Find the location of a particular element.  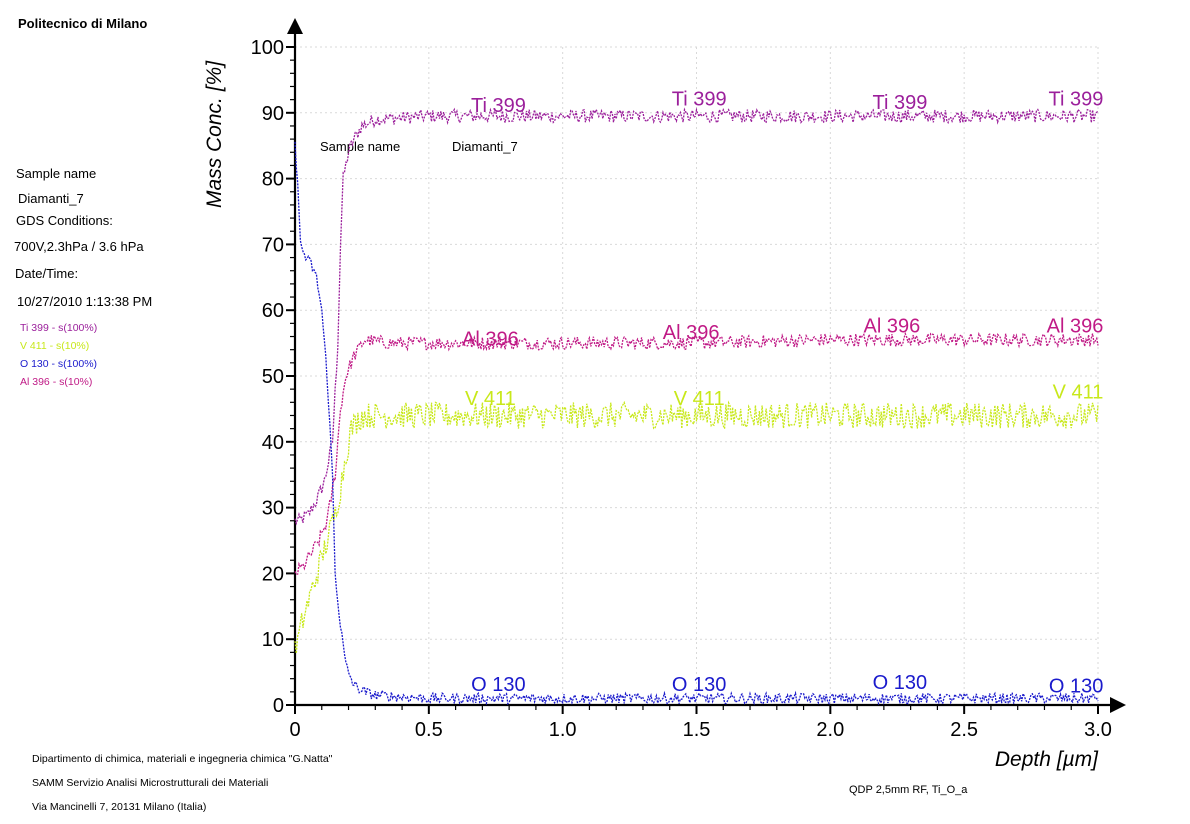

x-tick-label: 3.0 is located at coordinates (1098, 730).